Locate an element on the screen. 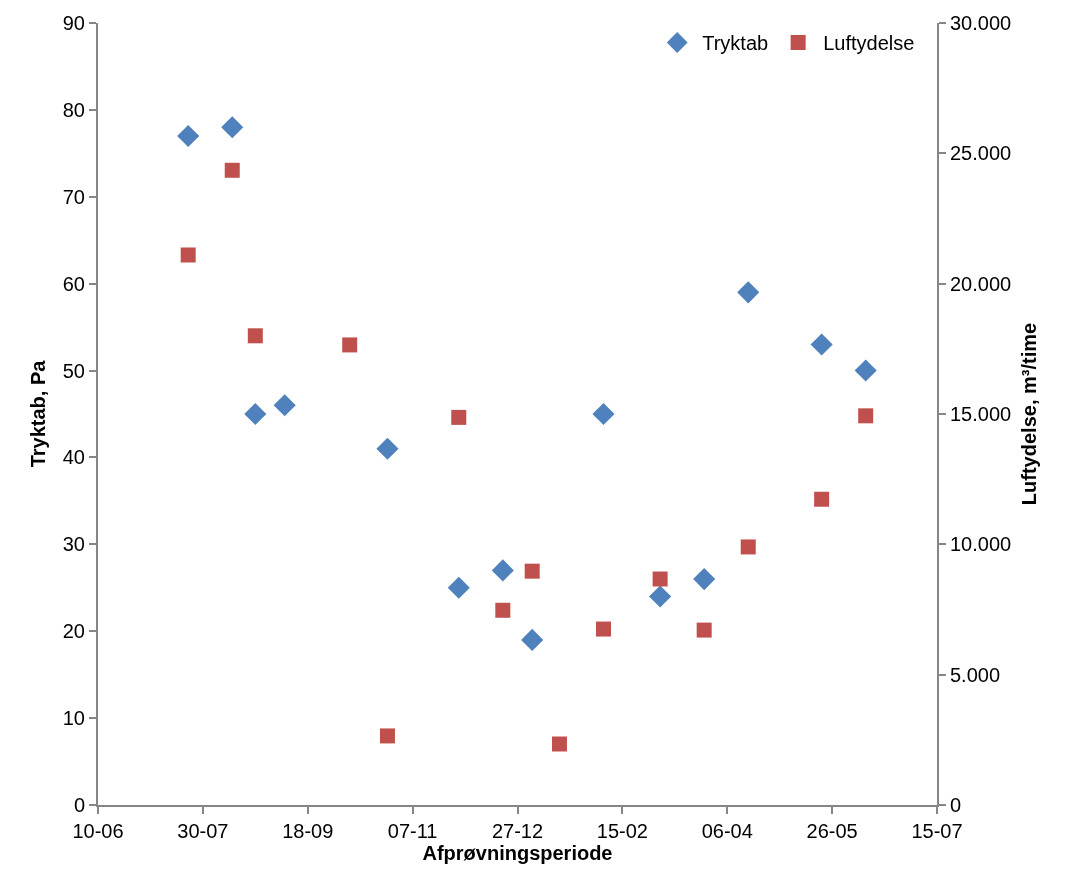 This screenshot has height=882, width=1088. y2-axis-title: Luftydelse, m³/time is located at coordinates (1029, 414).